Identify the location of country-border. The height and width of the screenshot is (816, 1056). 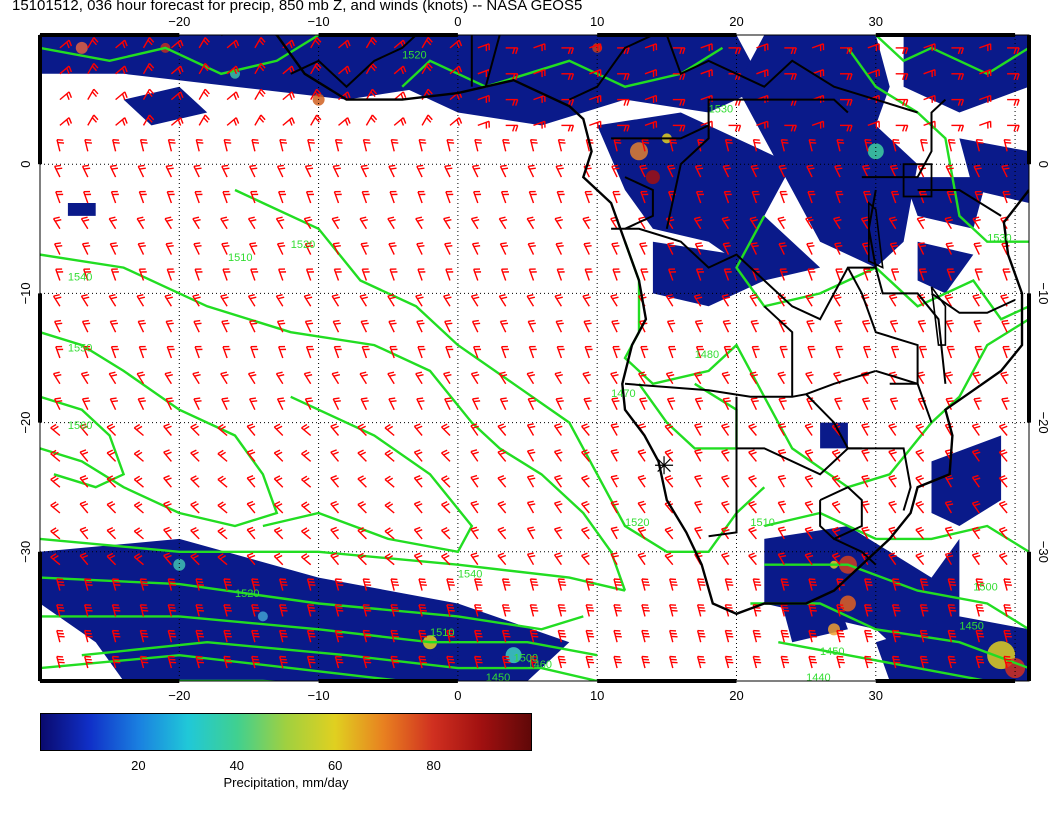
(778, 351).